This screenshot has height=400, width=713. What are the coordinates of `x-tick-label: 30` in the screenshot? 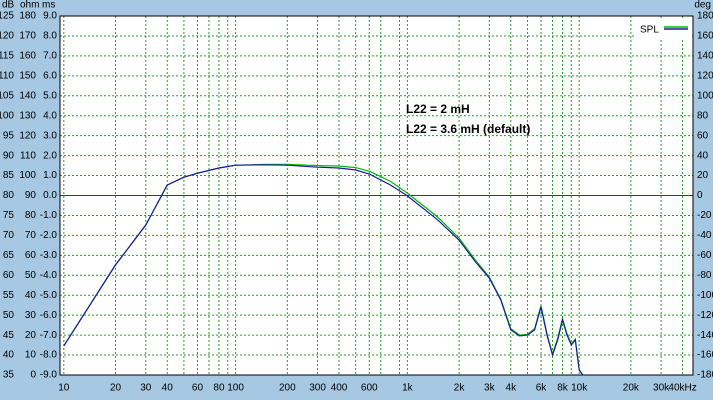 It's located at (146, 388).